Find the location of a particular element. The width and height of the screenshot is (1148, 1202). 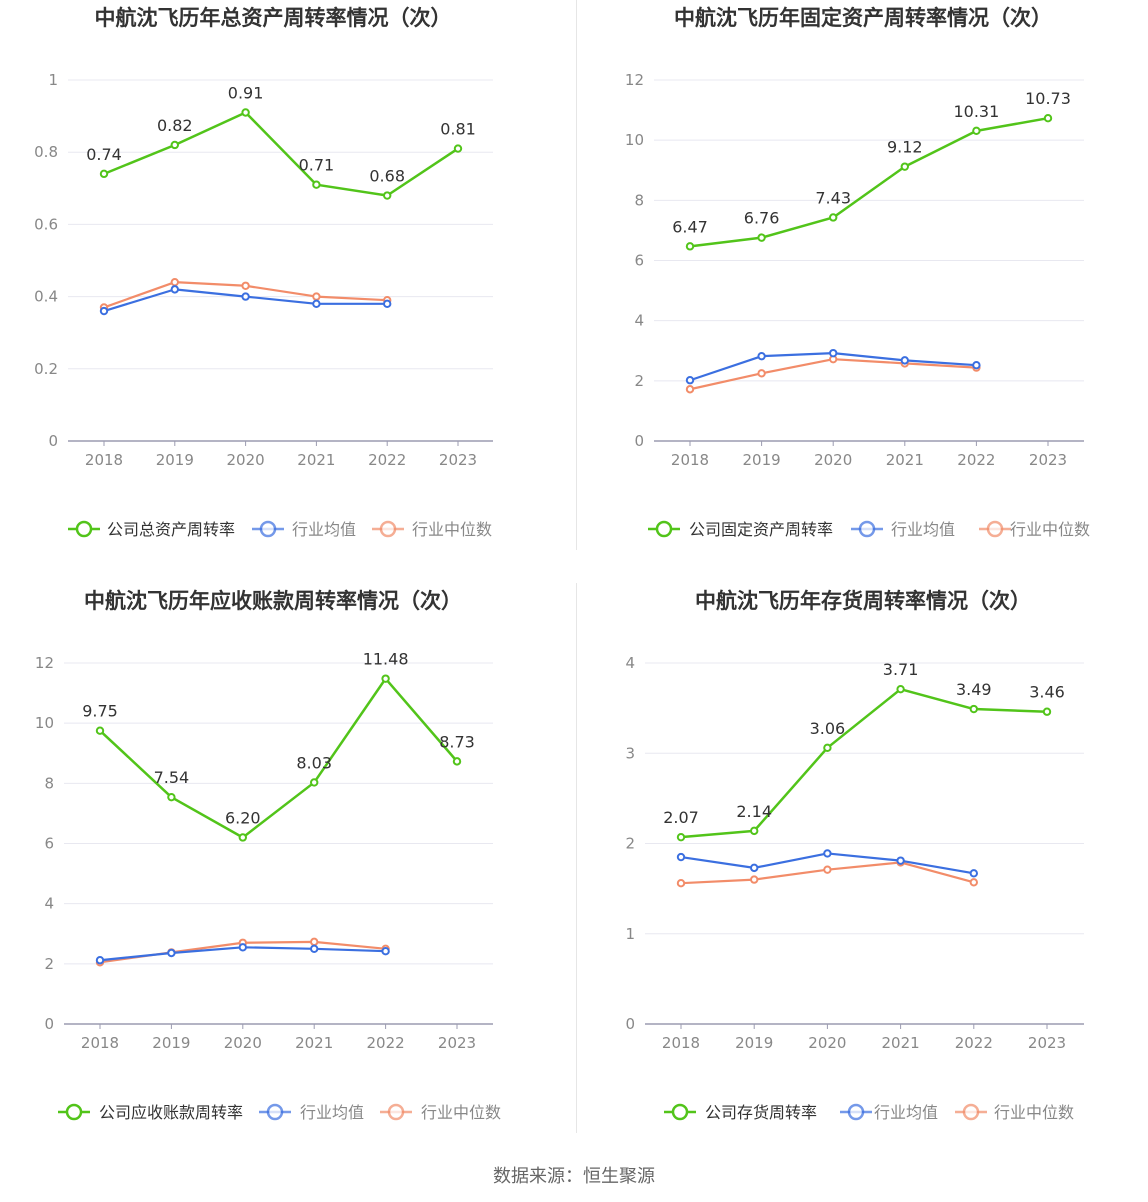

data-label: 3.06 is located at coordinates (828, 728).